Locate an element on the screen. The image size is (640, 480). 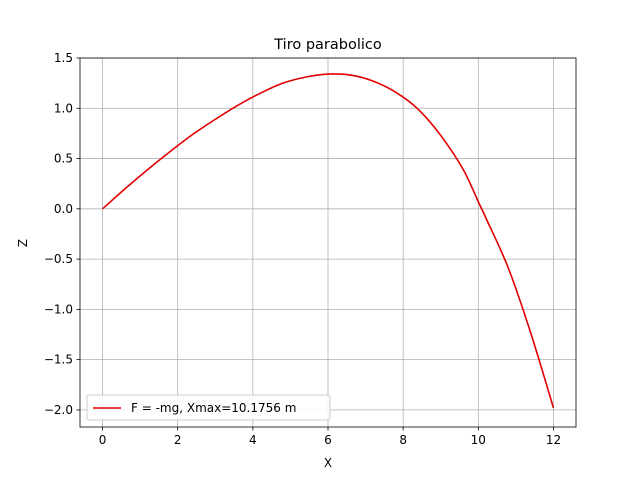
y-tick-label: −0.5 is located at coordinates (58, 259).